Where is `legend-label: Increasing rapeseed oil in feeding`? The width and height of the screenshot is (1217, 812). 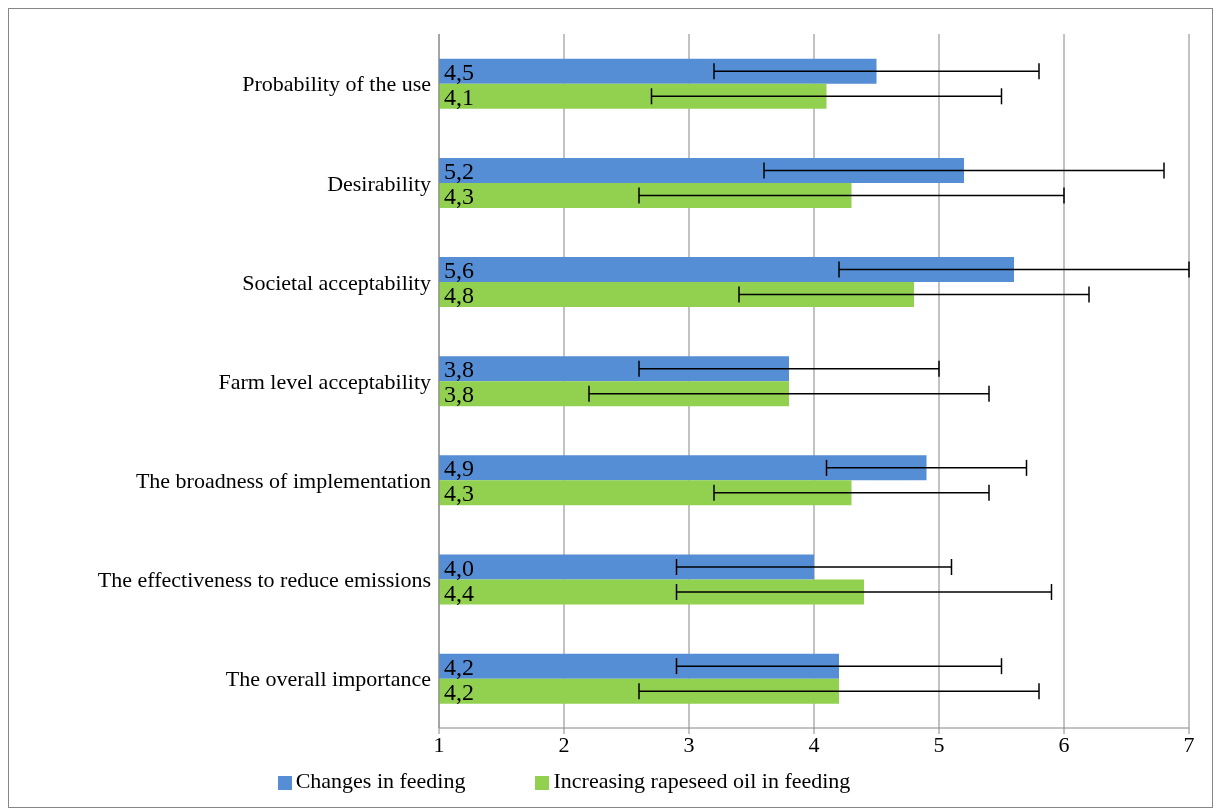
legend-label: Increasing rapeseed oil in feeding is located at coordinates (702, 780).